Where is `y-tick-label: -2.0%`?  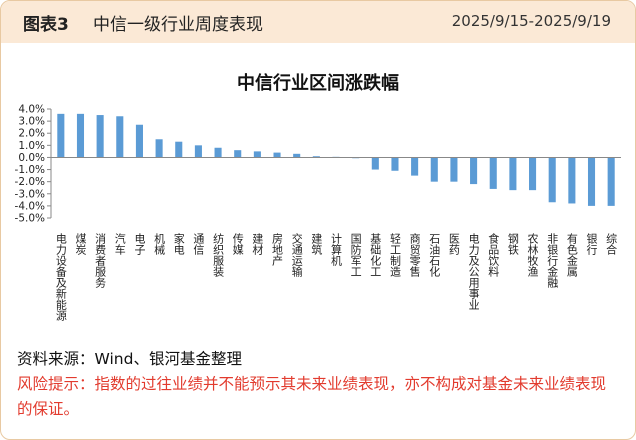
y-tick-label: -2.0% is located at coordinates (30, 182).